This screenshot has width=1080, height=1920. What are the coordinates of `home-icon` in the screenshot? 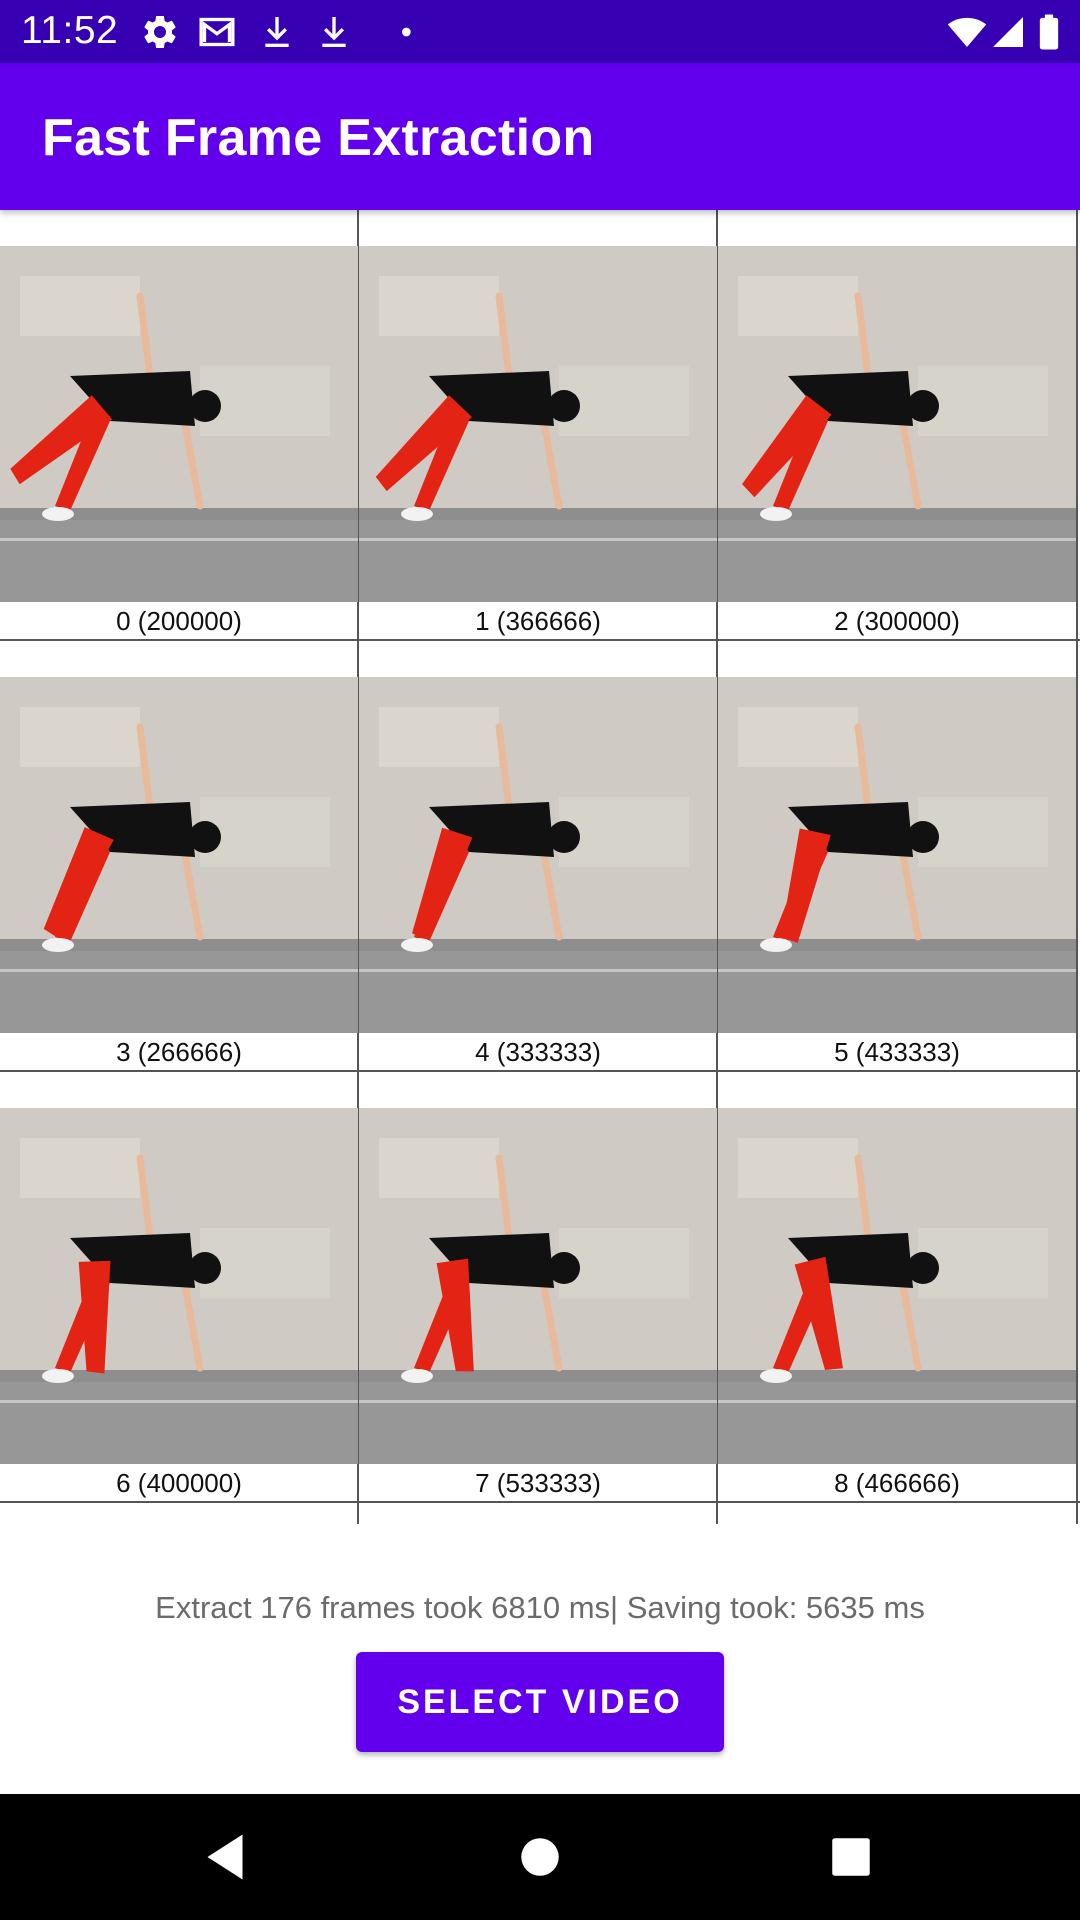 It's located at (540, 1857).